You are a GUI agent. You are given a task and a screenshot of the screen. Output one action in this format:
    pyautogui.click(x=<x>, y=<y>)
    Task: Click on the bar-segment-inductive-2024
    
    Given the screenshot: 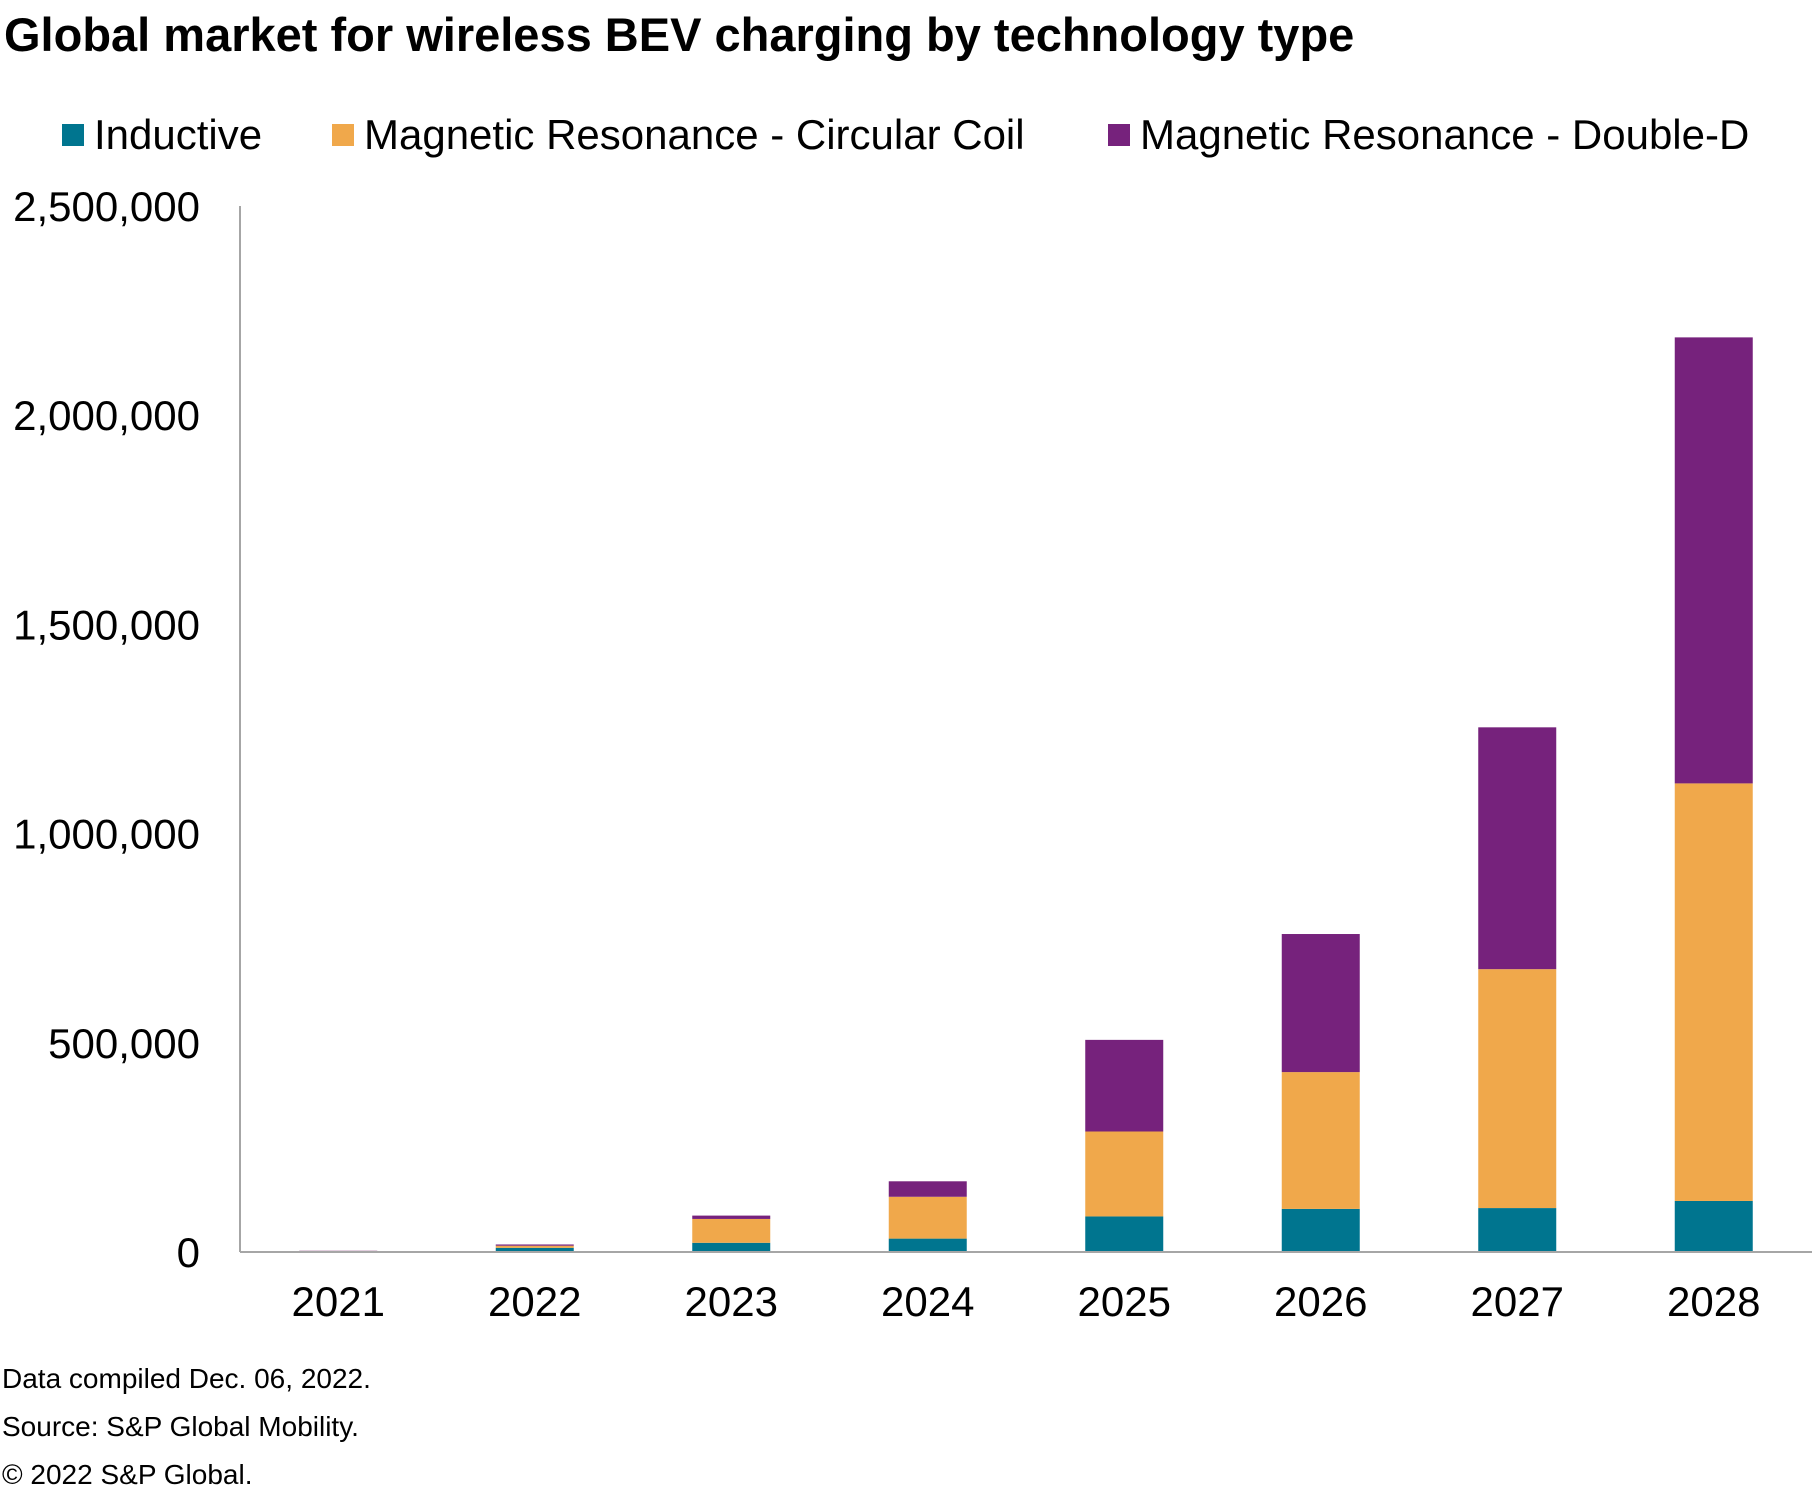 What is the action you would take?
    pyautogui.click(x=928, y=1245)
    